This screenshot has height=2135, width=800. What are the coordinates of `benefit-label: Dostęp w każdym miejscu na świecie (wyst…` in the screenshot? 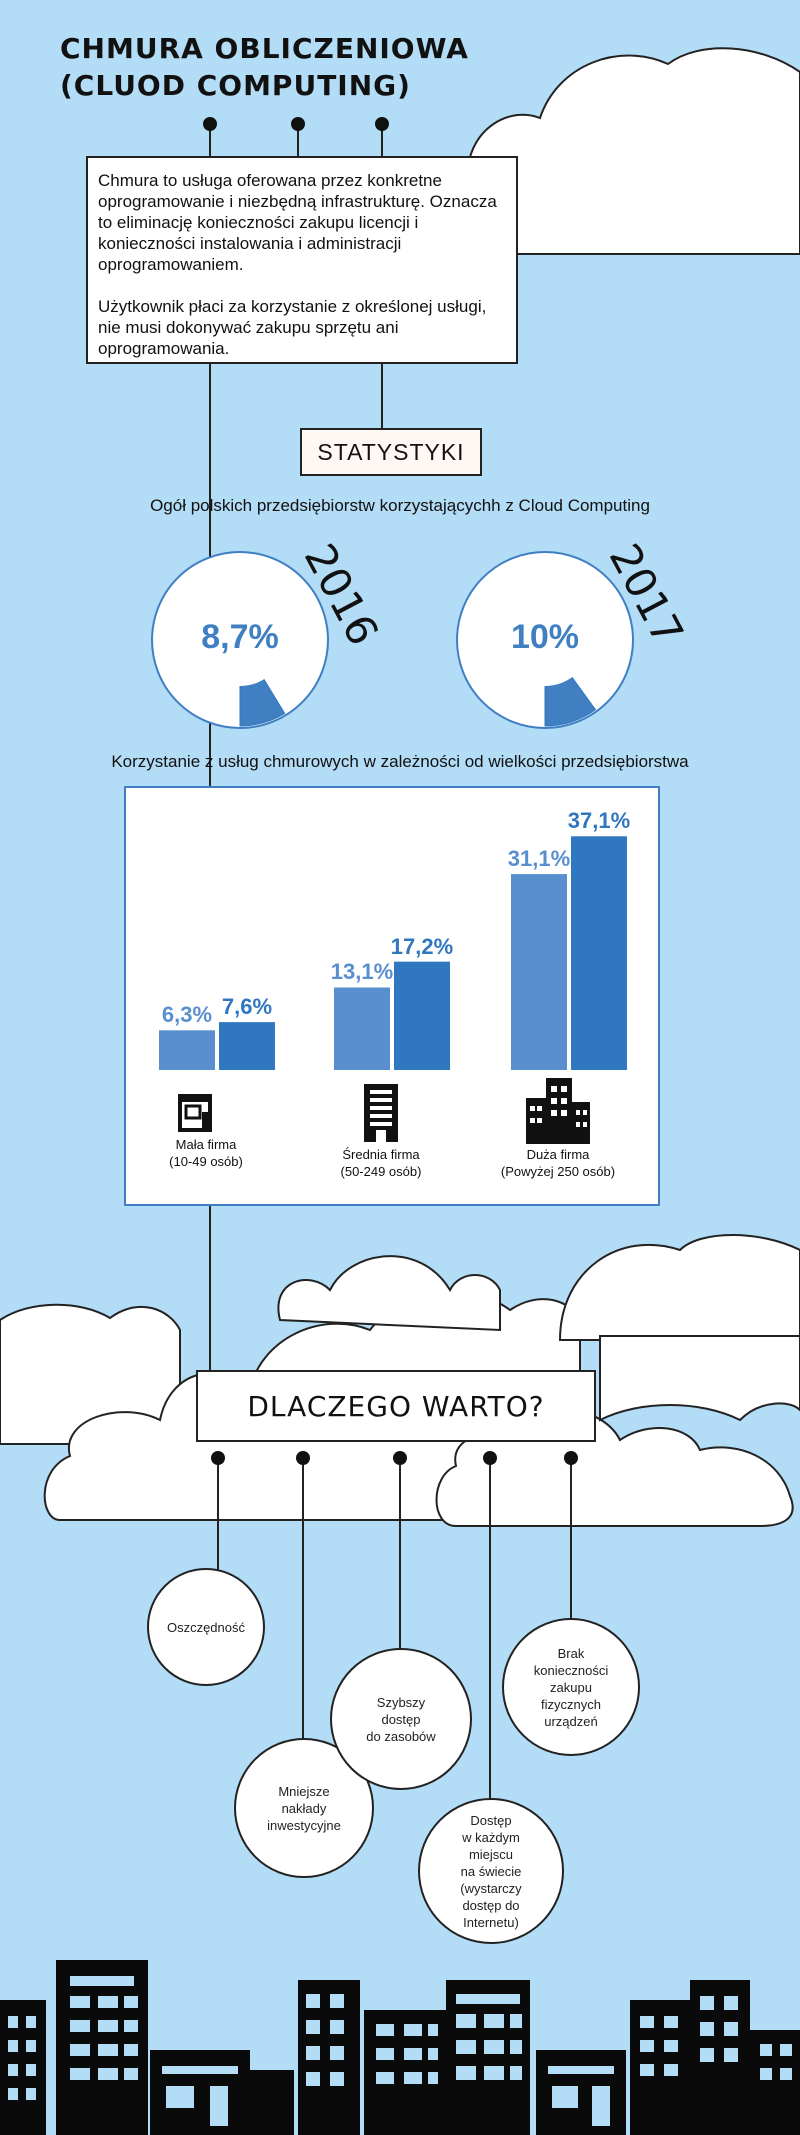 It's located at (491, 1871).